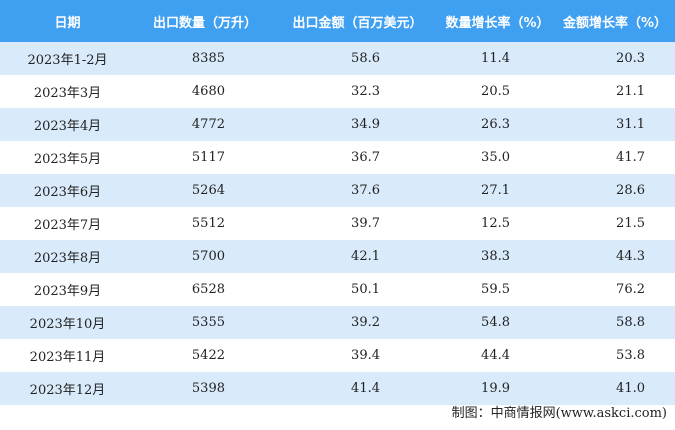 This screenshot has height=430, width=675. Describe the element at coordinates (615, 124) in the screenshot. I see `cell-amount-growth: 31.1` at that location.